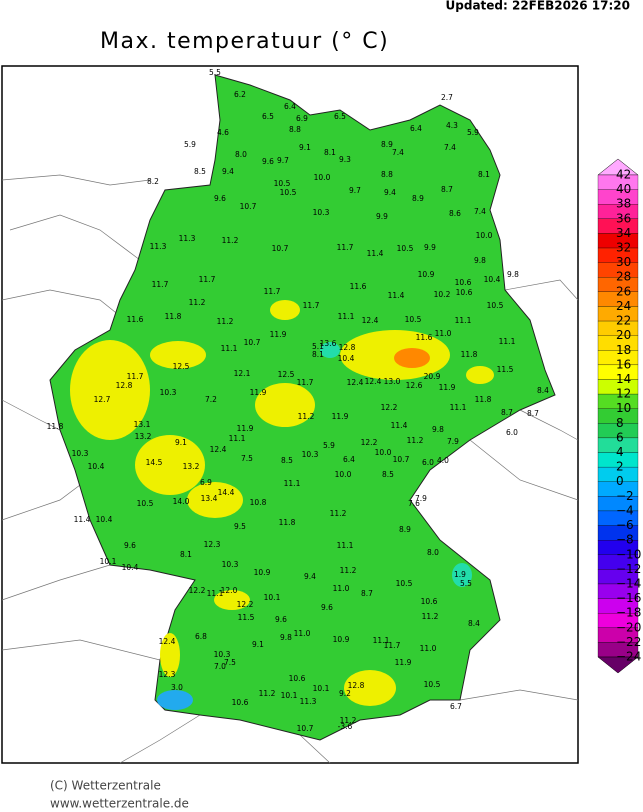 This screenshot has height=812, width=643. What do you see at coordinates (191, 466) in the screenshot?
I see `station-value: 13.2` at bounding box center [191, 466].